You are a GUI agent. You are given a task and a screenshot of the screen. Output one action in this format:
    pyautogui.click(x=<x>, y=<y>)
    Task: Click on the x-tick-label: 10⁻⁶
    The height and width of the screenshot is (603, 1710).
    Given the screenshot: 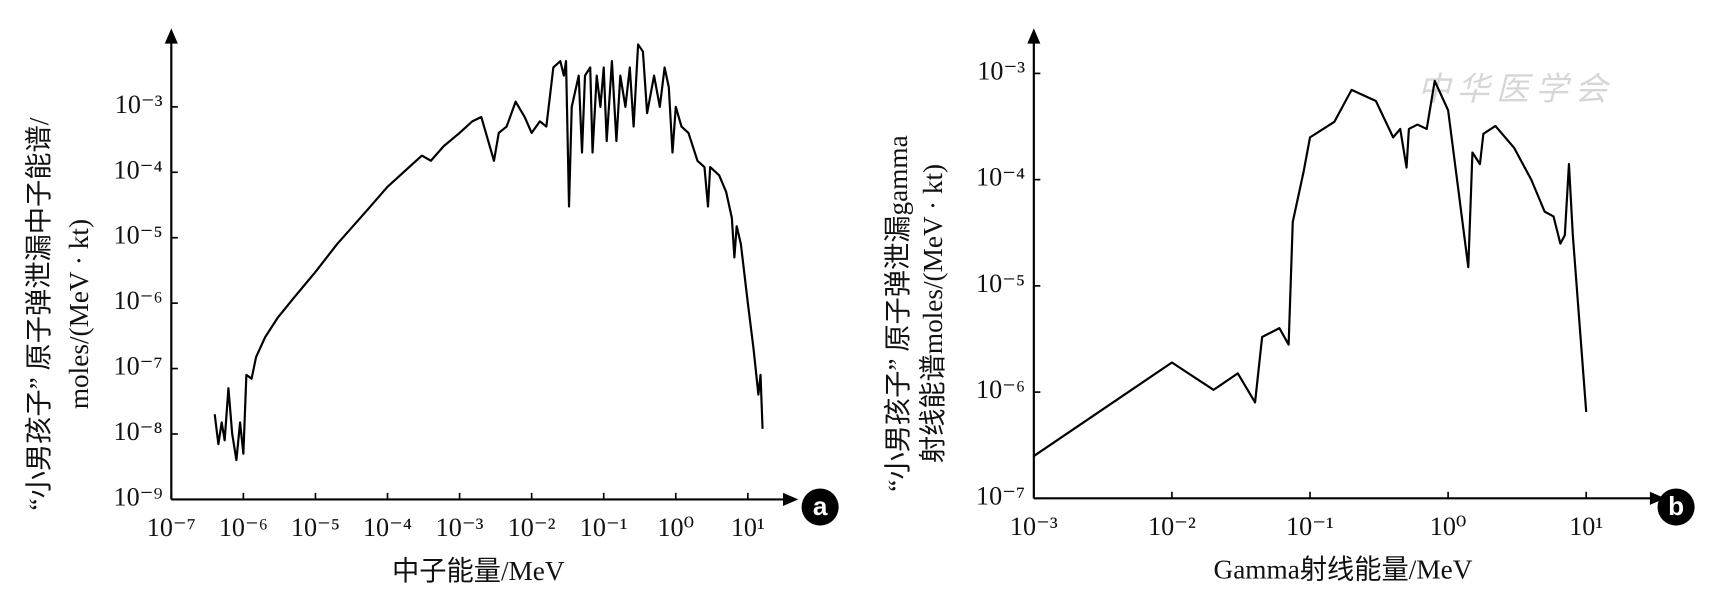 What is the action you would take?
    pyautogui.click(x=243, y=527)
    